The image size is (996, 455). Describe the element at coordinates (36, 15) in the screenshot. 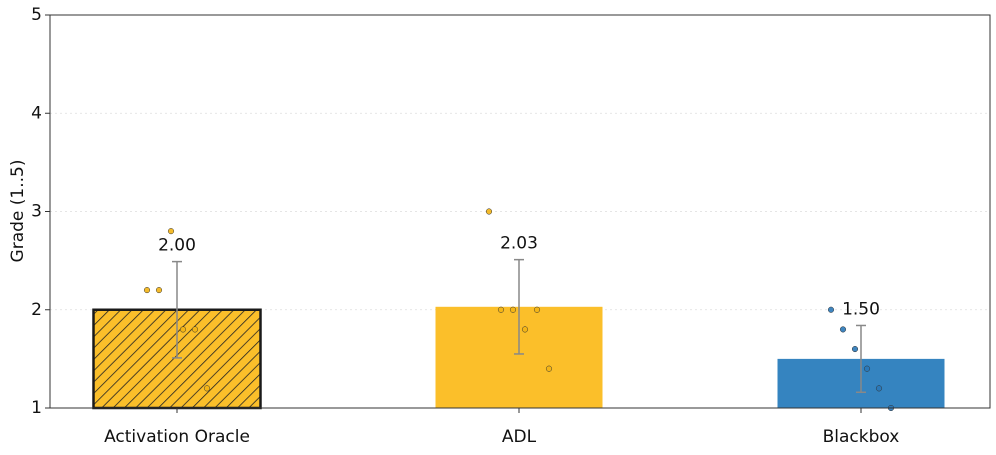

I see `y-tick-label: 5` at that location.